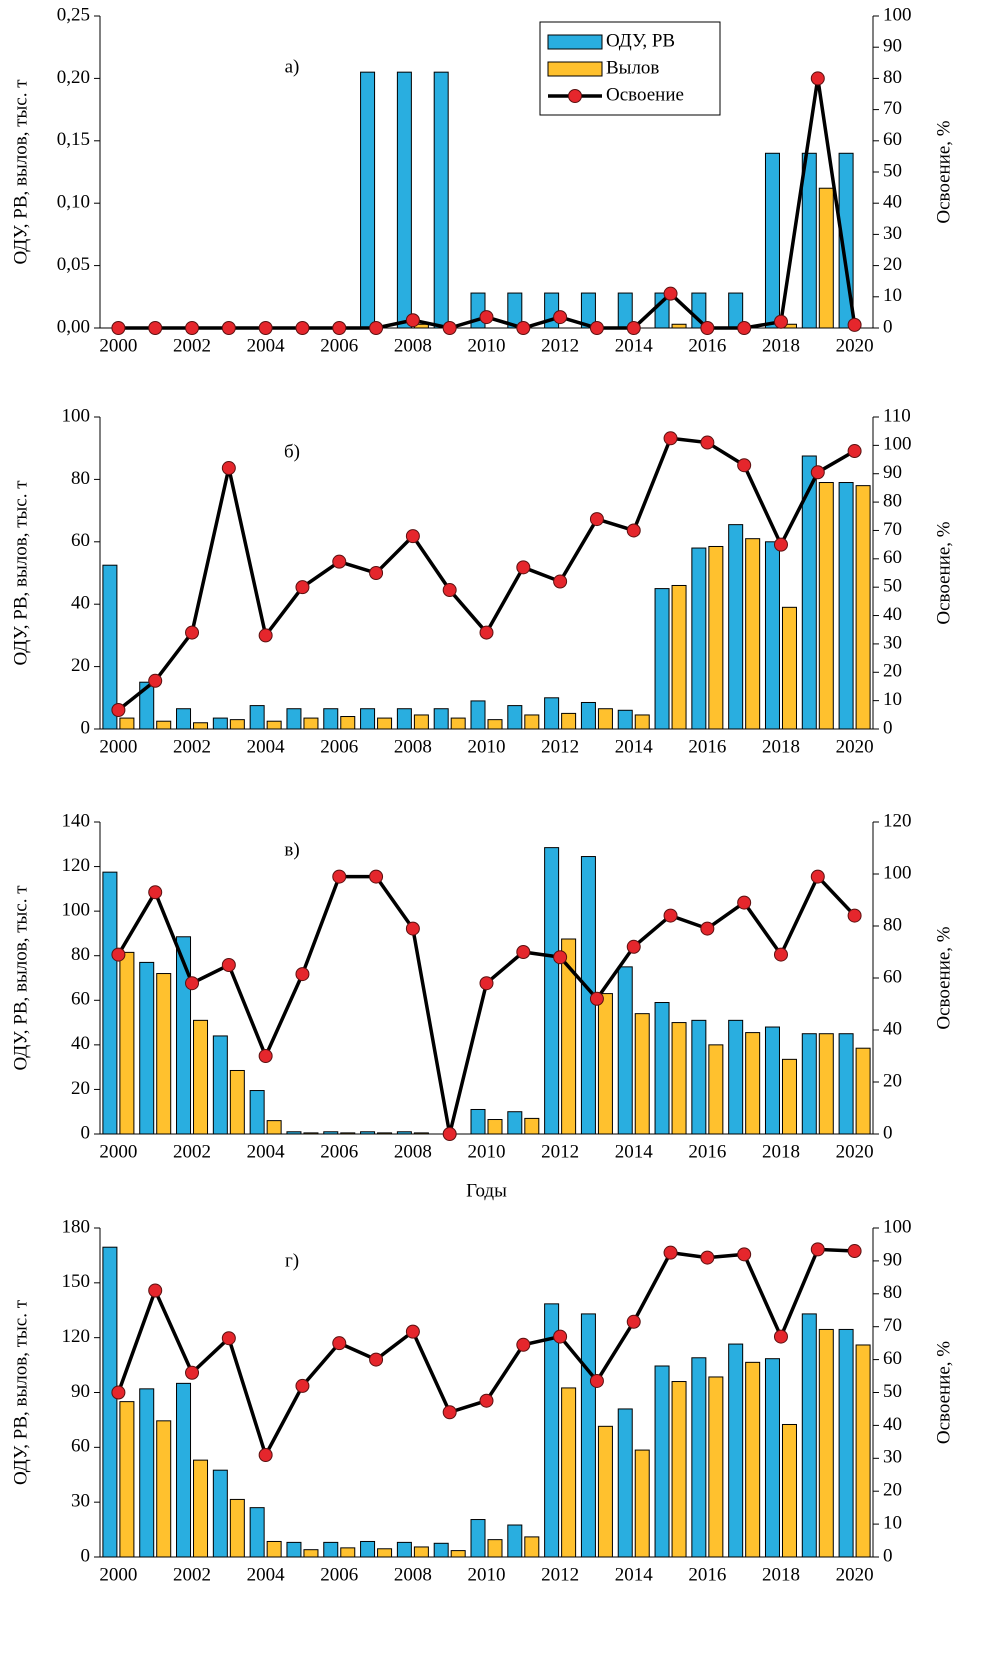 The height and width of the screenshot is (1654, 1008). Describe the element at coordinates (897, 820) in the screenshot. I see `y2-tick-label: 120` at that location.